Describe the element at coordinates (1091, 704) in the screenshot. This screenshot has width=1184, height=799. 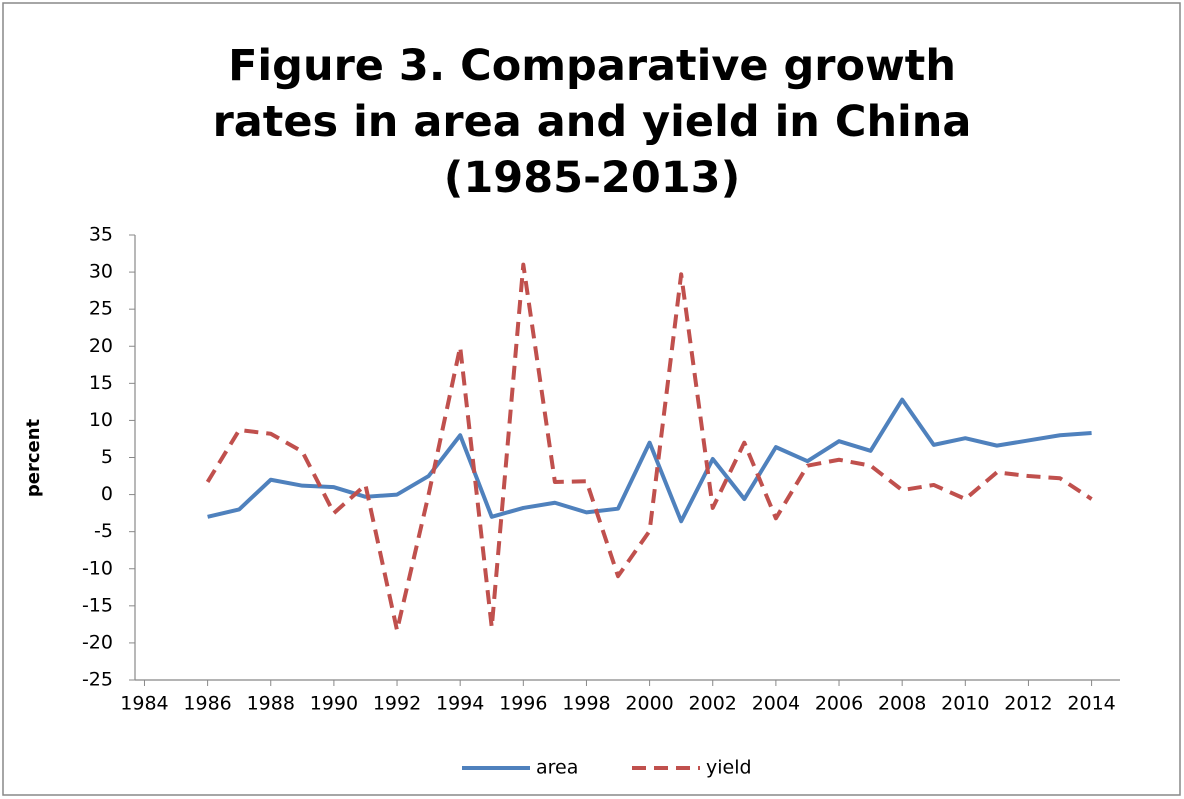
I see `x-tick-label: 2014` at that location.